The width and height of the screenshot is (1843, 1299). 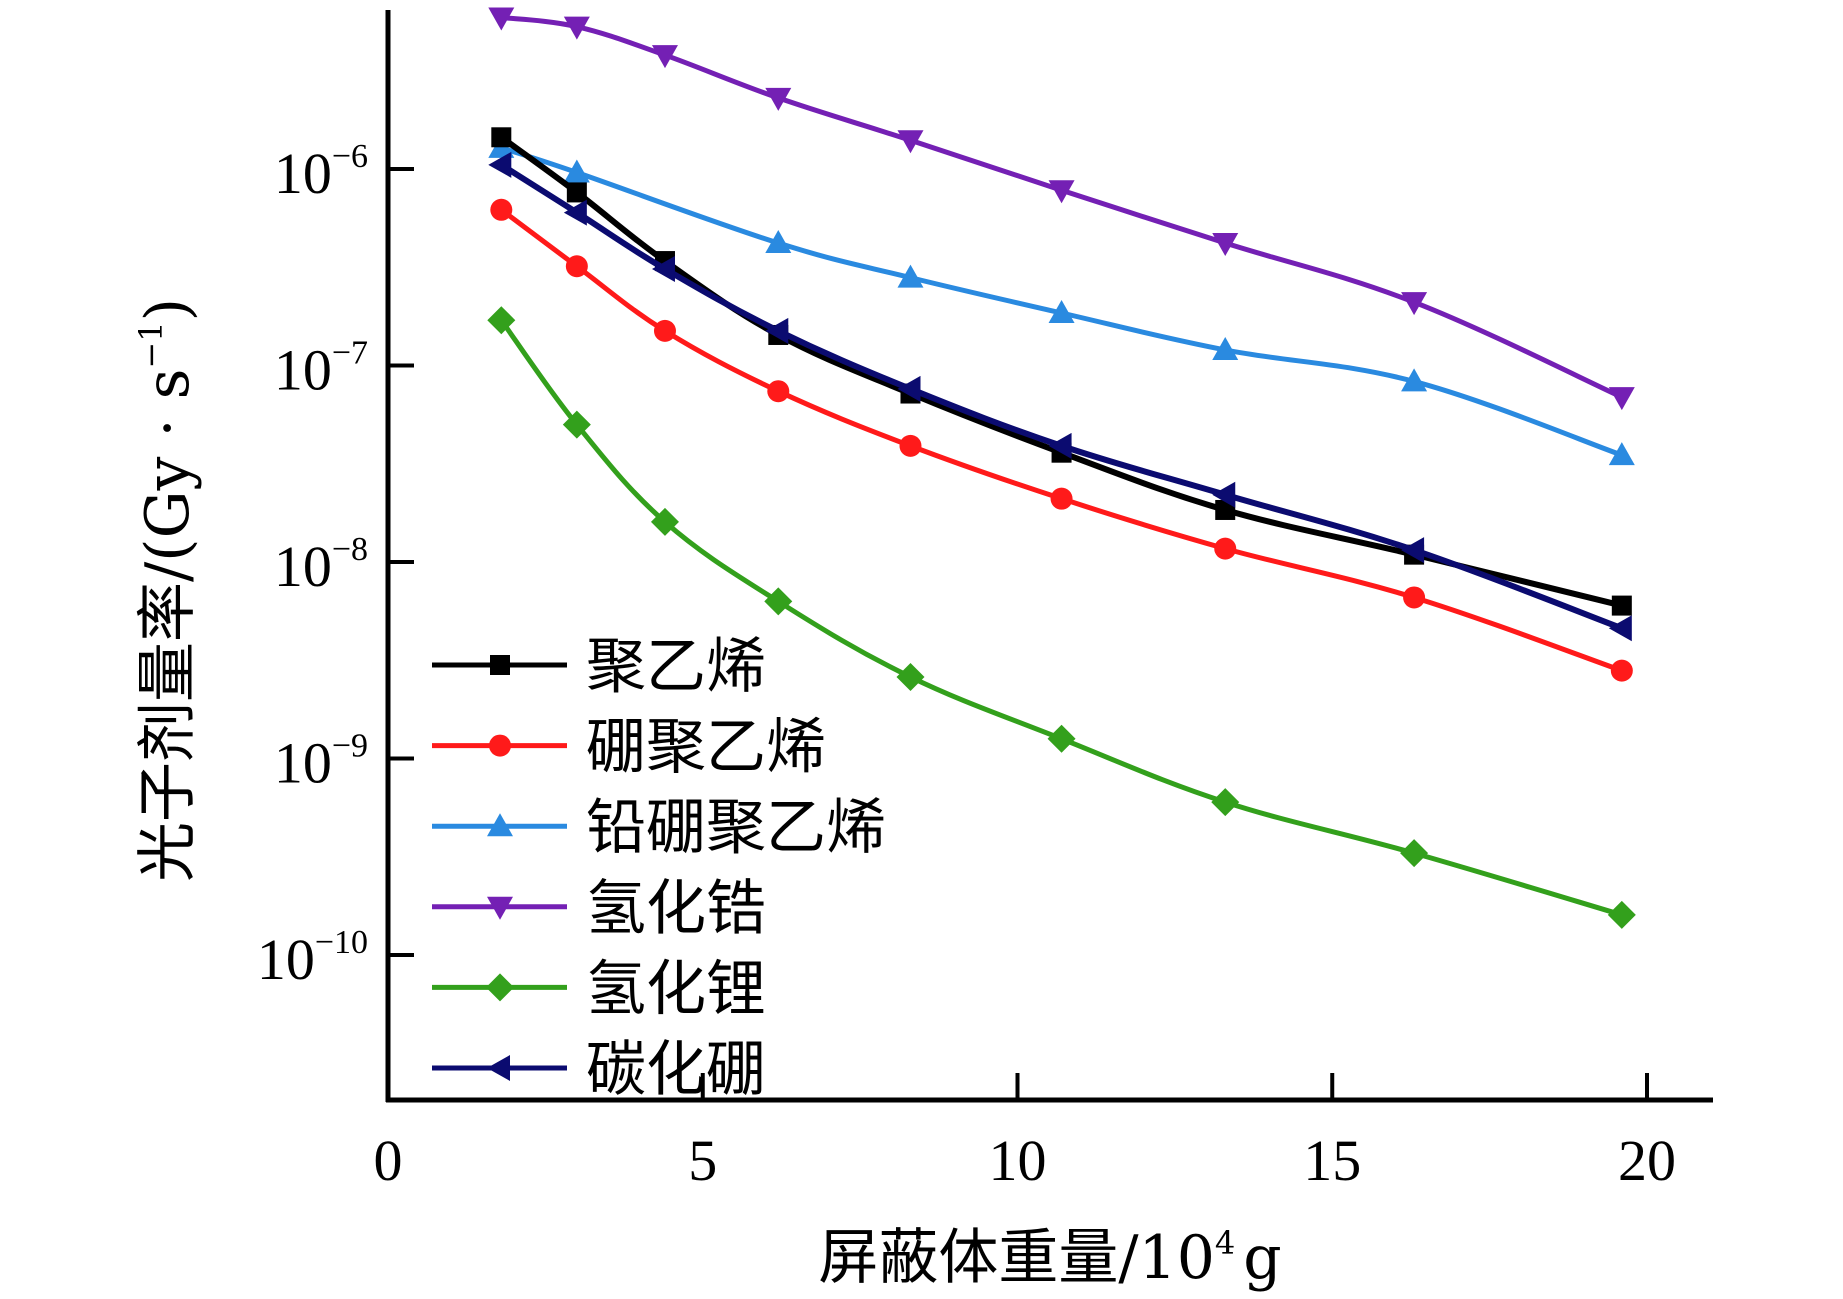 I want to click on y-tick-exponent: −10, so click(x=341, y=942).